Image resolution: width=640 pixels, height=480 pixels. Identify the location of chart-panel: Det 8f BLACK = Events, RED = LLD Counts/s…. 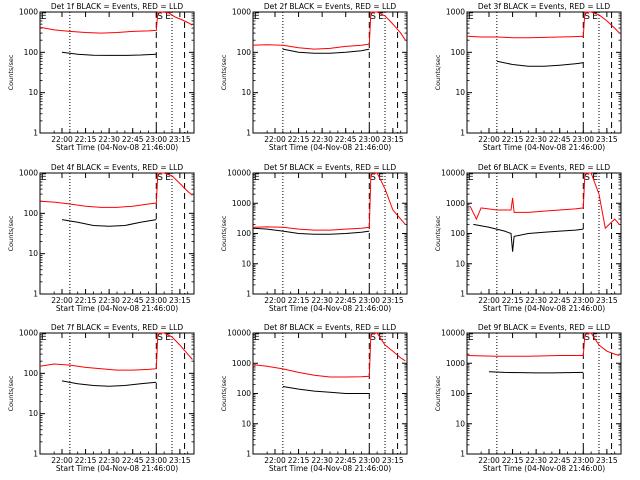
(314, 398).